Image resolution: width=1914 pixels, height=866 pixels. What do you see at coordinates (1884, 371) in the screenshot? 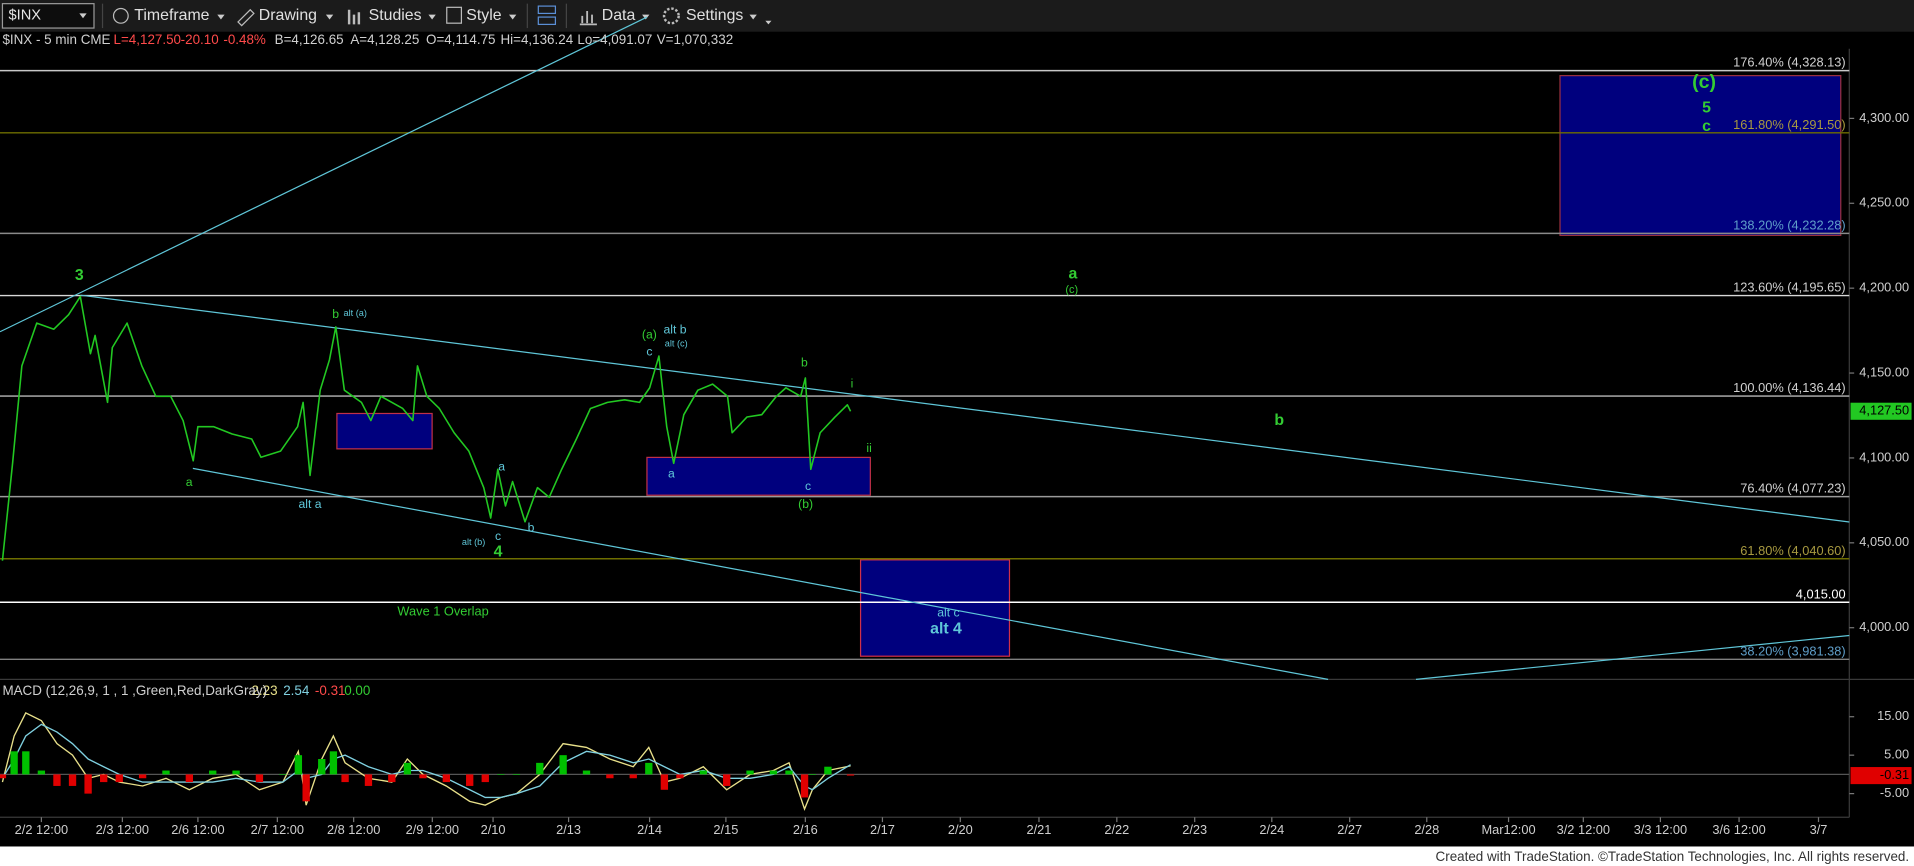
I see `y-tick-label: 4,150.00` at bounding box center [1884, 371].